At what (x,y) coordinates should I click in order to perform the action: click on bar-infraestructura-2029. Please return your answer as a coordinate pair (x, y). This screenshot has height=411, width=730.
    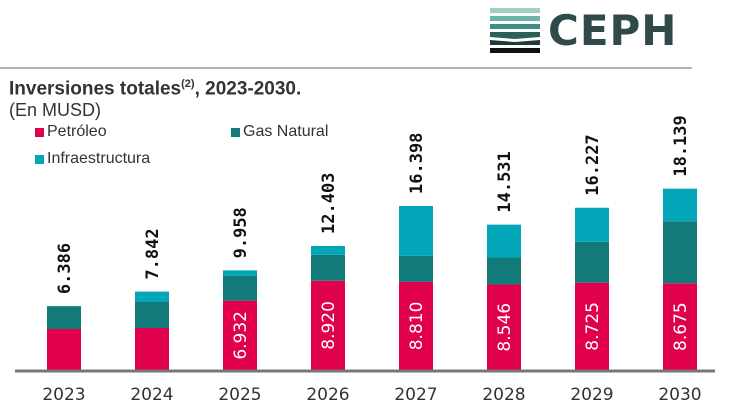
    Looking at the image, I should click on (592, 224).